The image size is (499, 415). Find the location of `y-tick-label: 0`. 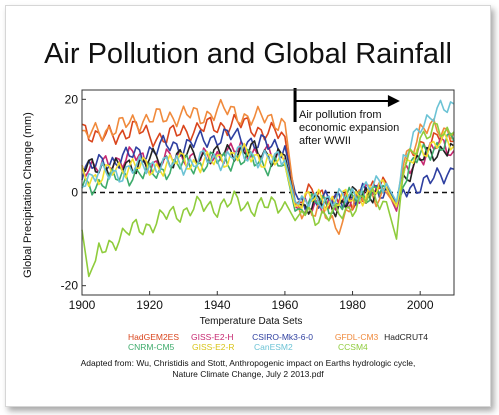

y-tick-label: 0 is located at coordinates (74, 193).